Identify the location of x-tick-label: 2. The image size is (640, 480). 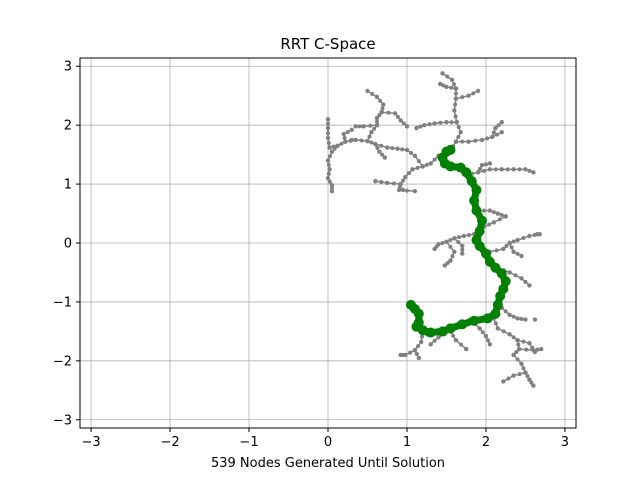
(486, 442).